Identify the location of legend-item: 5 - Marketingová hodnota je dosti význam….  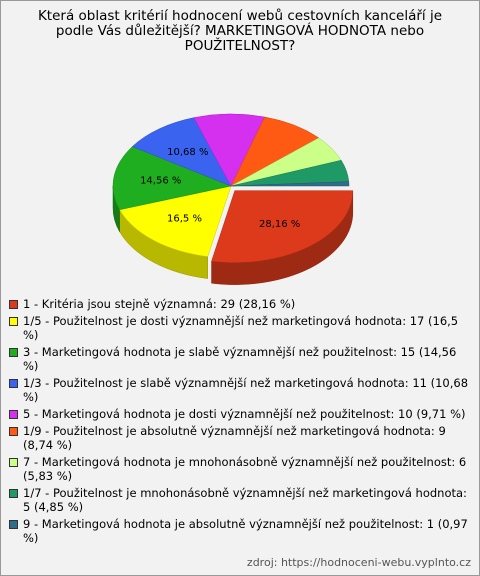
(240, 414).